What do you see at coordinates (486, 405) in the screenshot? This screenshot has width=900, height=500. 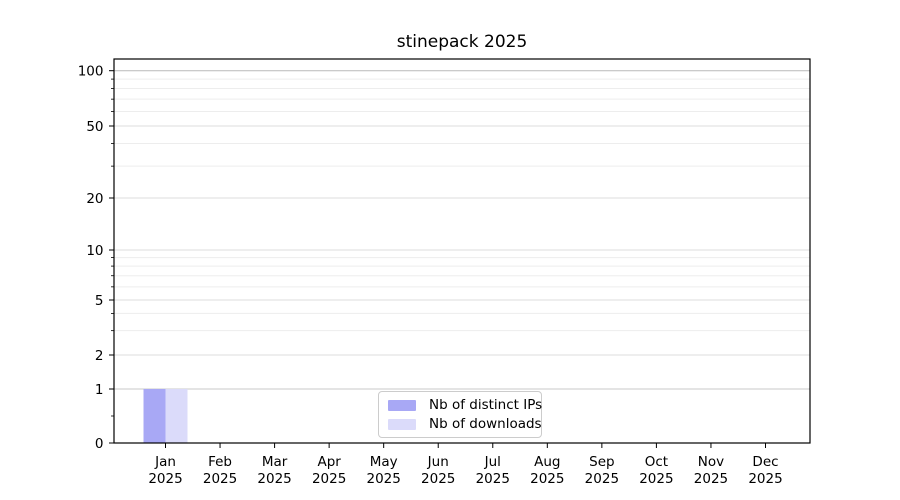 I see `legend-label-distinct-ips: Nb of distinct IPs` at bounding box center [486, 405].